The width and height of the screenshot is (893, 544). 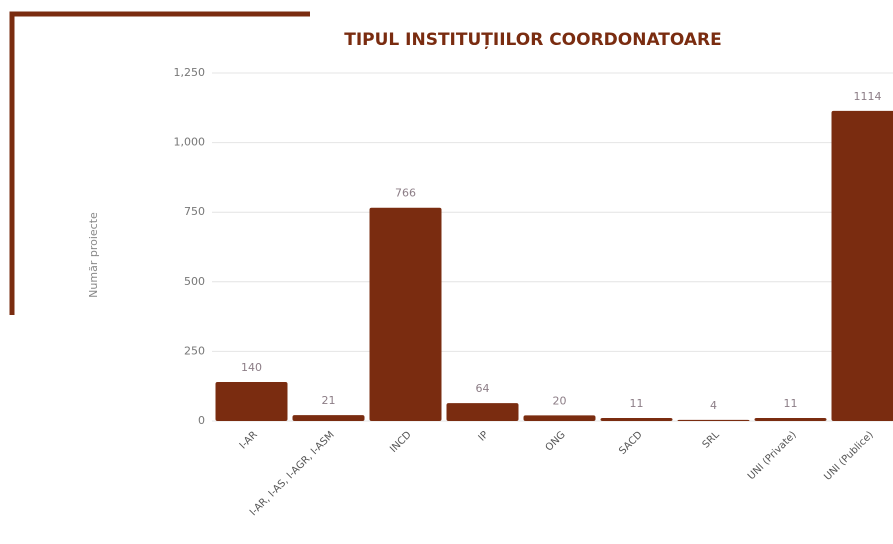 I want to click on x-tick-label: IP, so click(x=484, y=436).